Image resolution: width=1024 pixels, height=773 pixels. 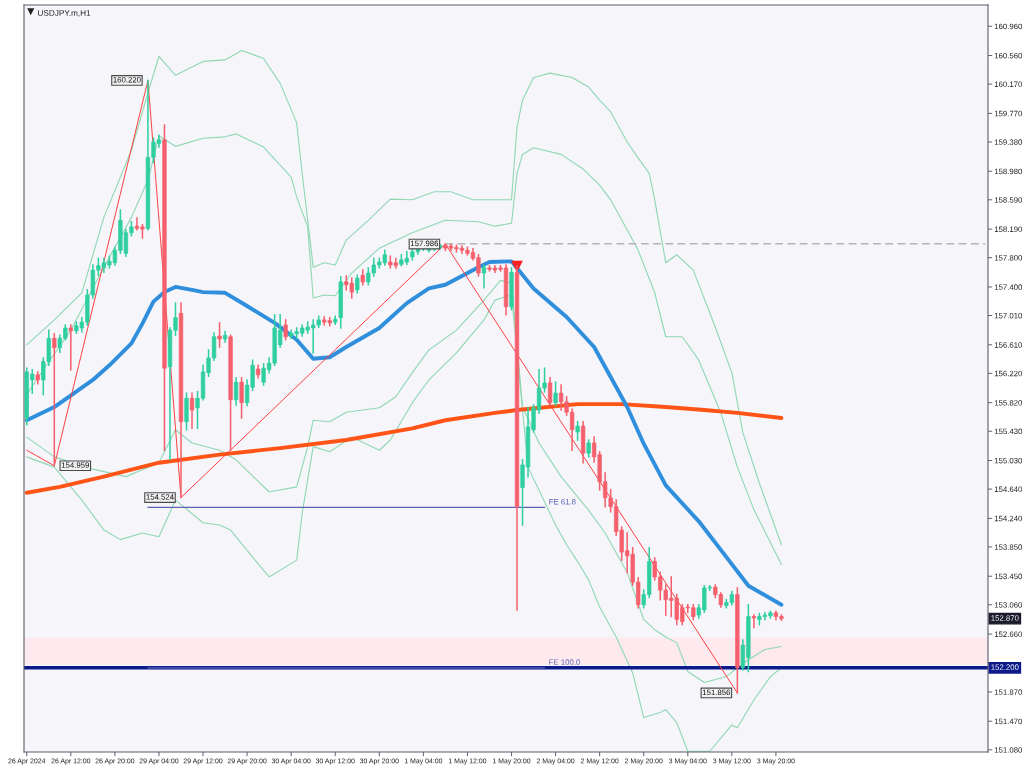 I want to click on line-series, so click(x=404, y=448).